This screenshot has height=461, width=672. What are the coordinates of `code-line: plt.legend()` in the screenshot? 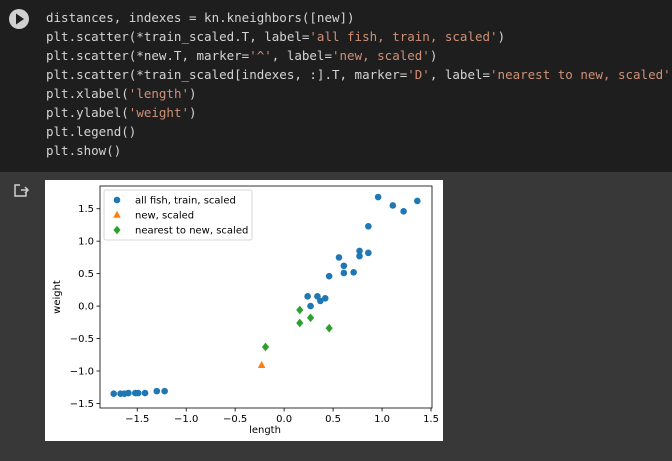 It's located at (91, 131).